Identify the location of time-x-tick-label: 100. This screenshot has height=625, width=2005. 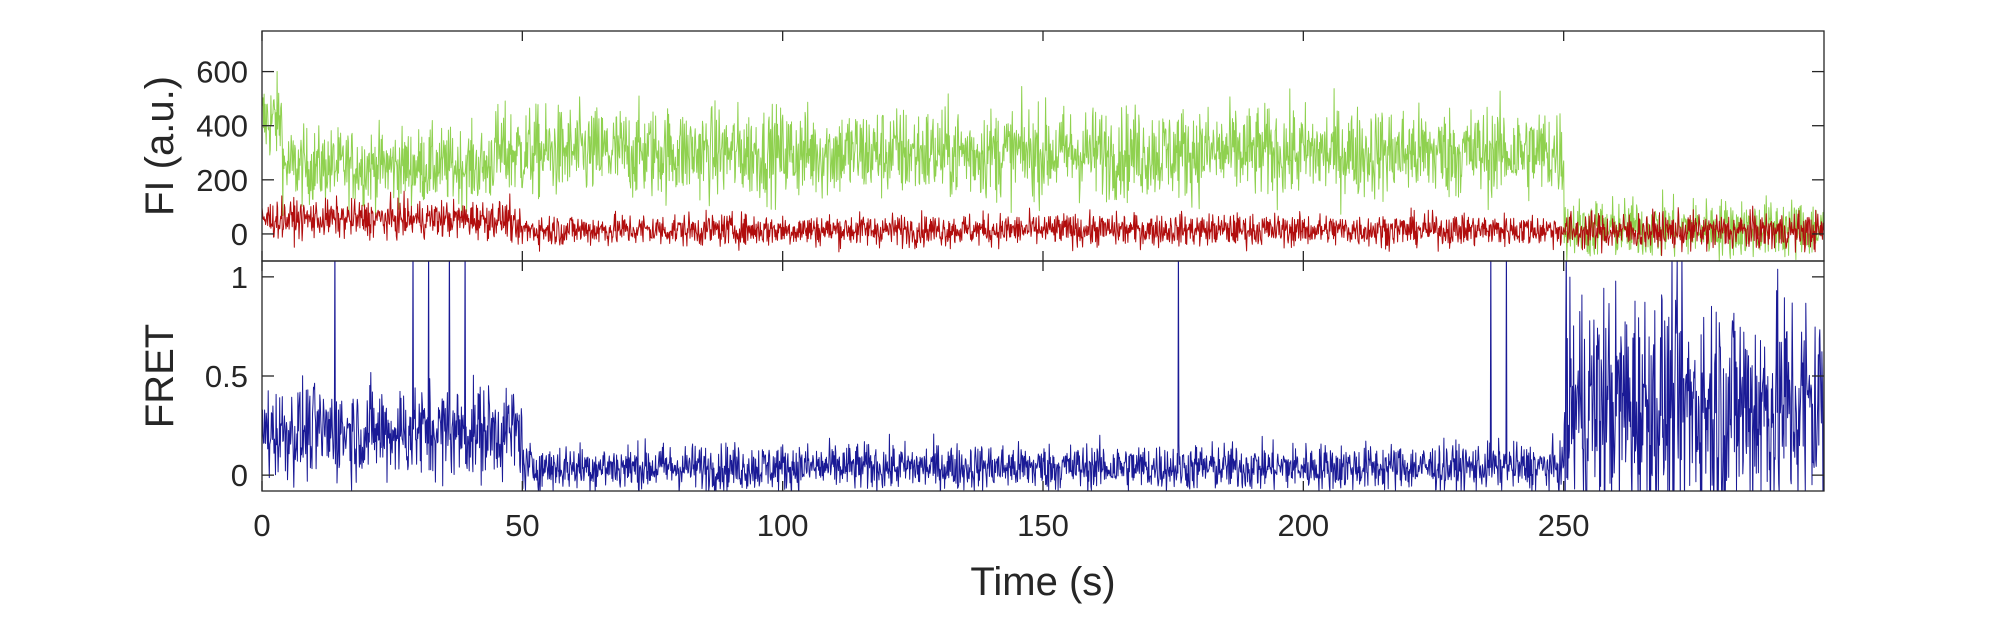
(783, 525).